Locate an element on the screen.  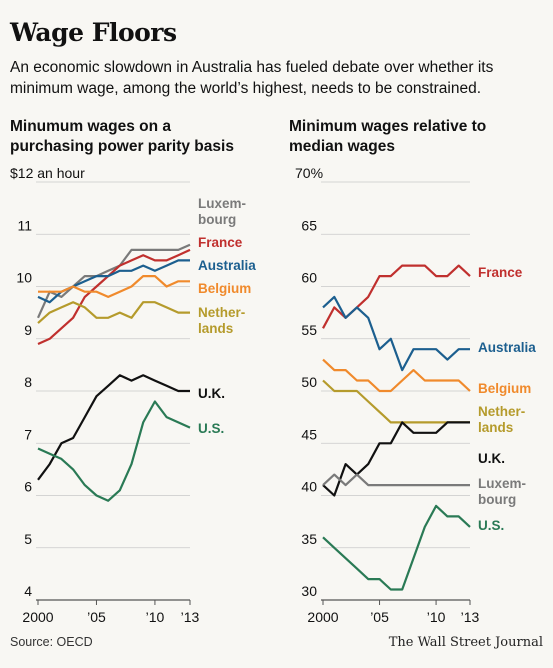
y-tick-label: 60 is located at coordinates (309, 278).